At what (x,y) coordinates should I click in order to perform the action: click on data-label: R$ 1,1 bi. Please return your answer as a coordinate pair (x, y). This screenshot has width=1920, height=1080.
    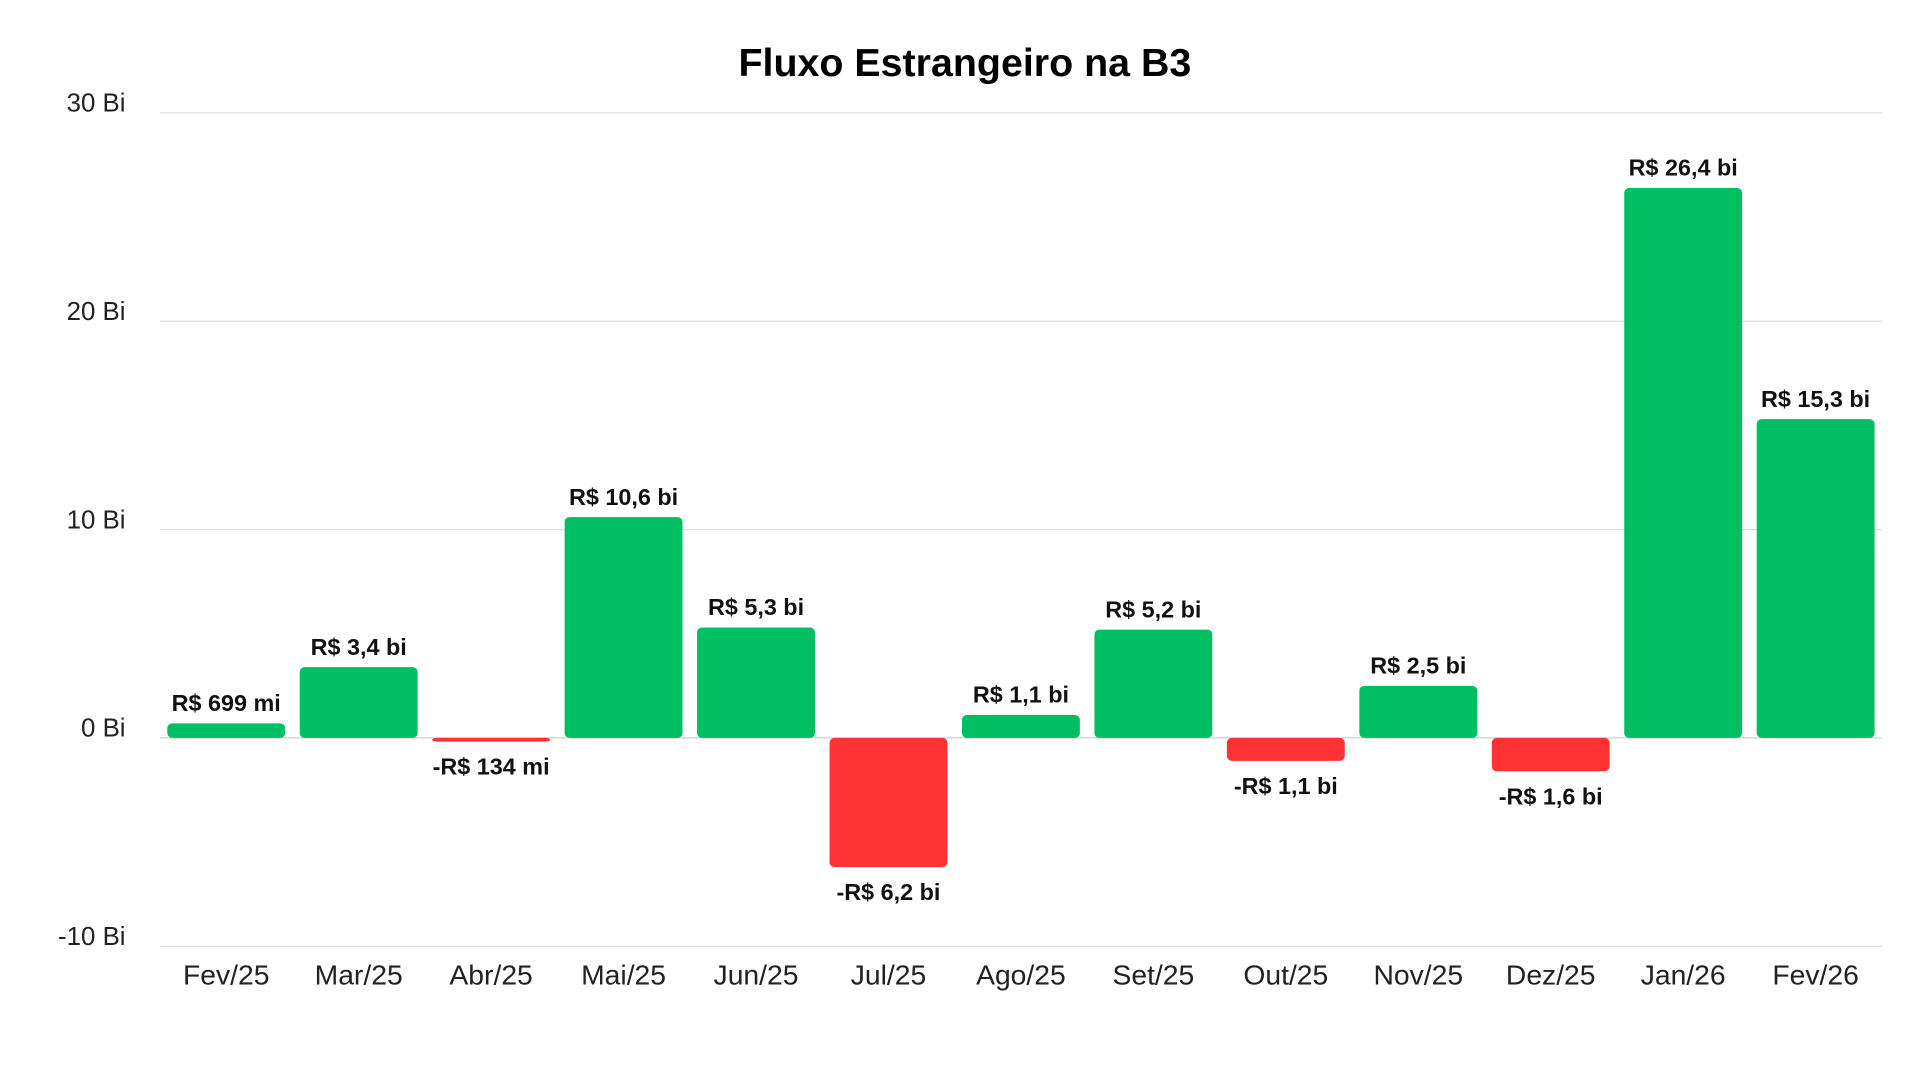
    Looking at the image, I should click on (1021, 695).